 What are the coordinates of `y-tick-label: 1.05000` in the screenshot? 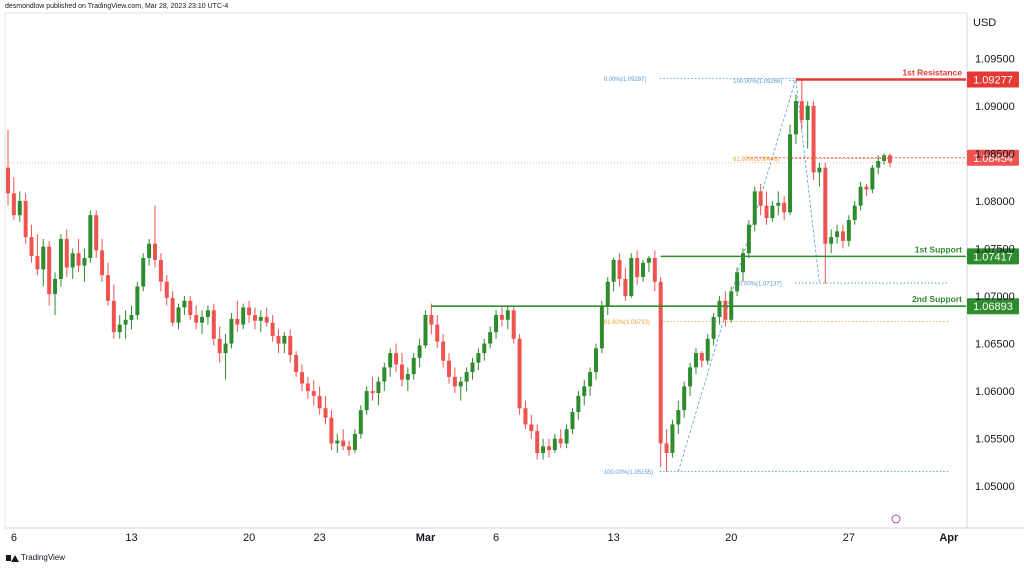 It's located at (995, 487).